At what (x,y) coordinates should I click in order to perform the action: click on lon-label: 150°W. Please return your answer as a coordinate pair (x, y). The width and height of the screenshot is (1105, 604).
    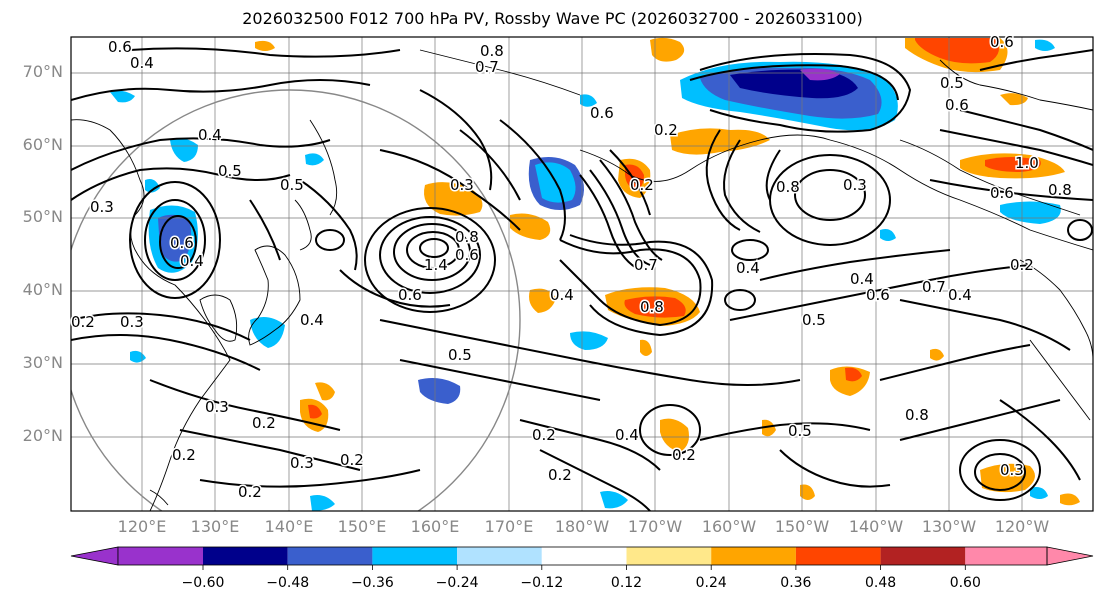
    Looking at the image, I should click on (802, 526).